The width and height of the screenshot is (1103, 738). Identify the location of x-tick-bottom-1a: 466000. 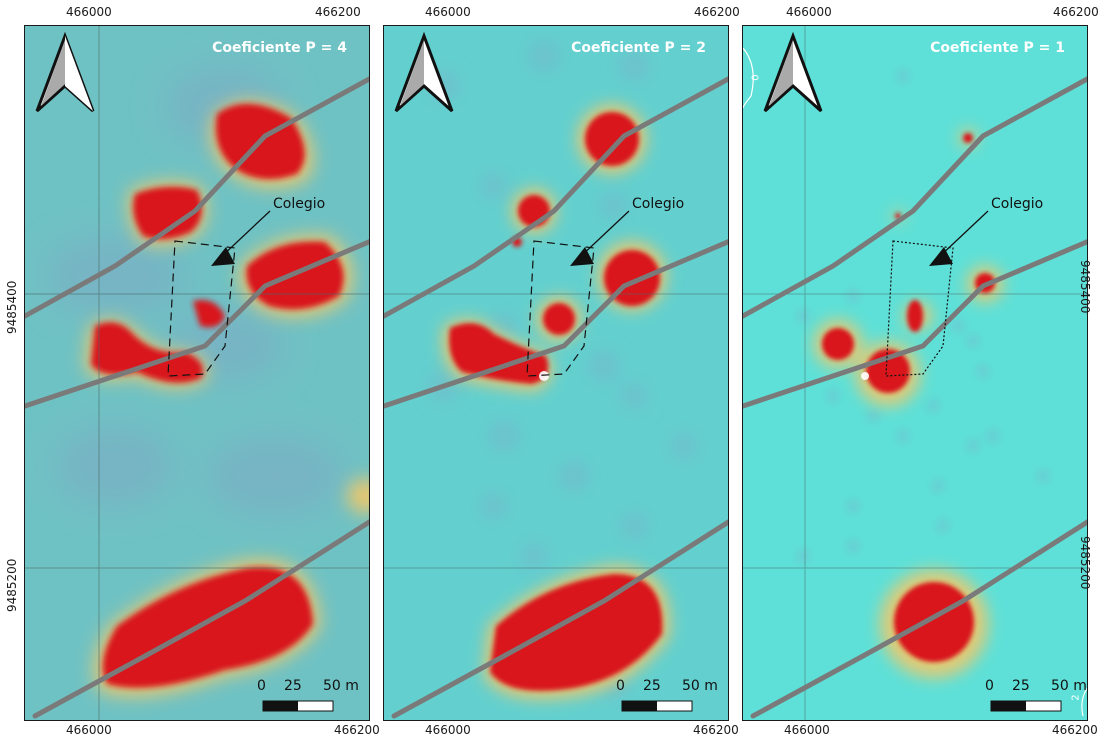
(89, 730).